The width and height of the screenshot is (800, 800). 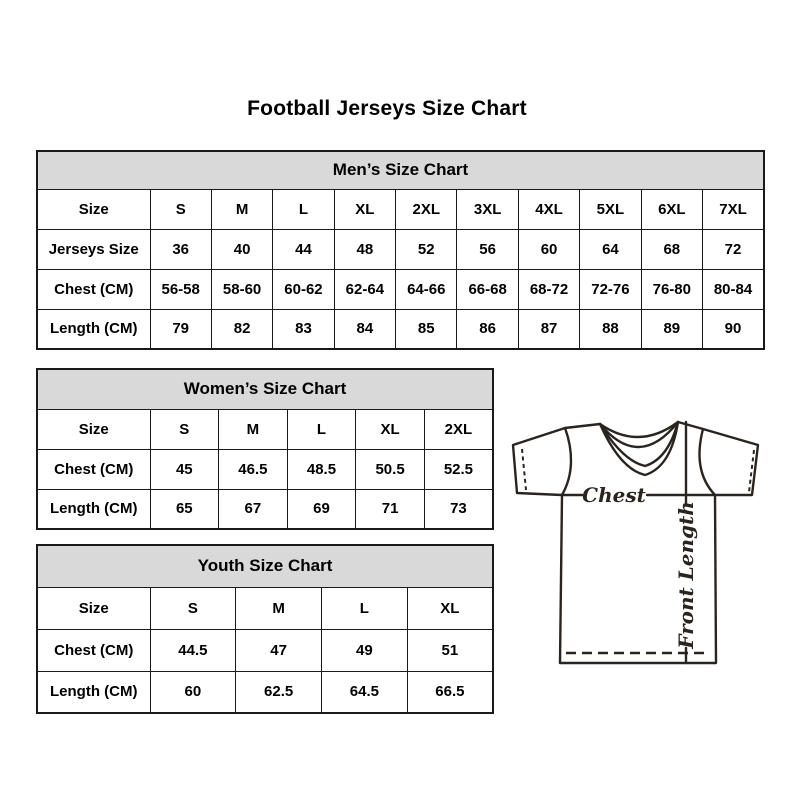 I want to click on table-cell: 88, so click(x=610, y=329).